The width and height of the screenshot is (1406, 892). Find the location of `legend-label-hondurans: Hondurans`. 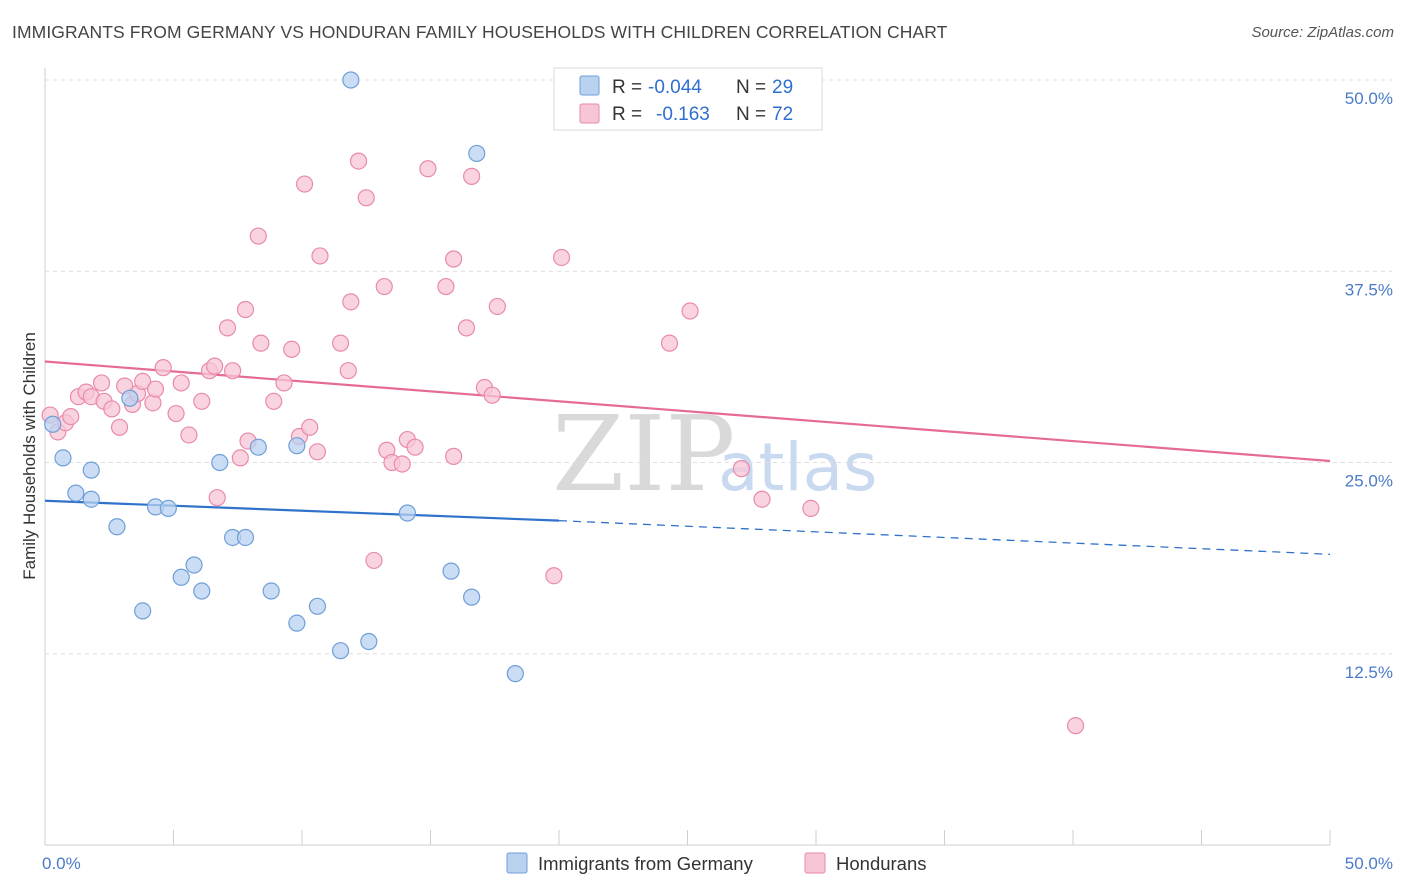

legend-label-hondurans: Hondurans is located at coordinates (881, 863).